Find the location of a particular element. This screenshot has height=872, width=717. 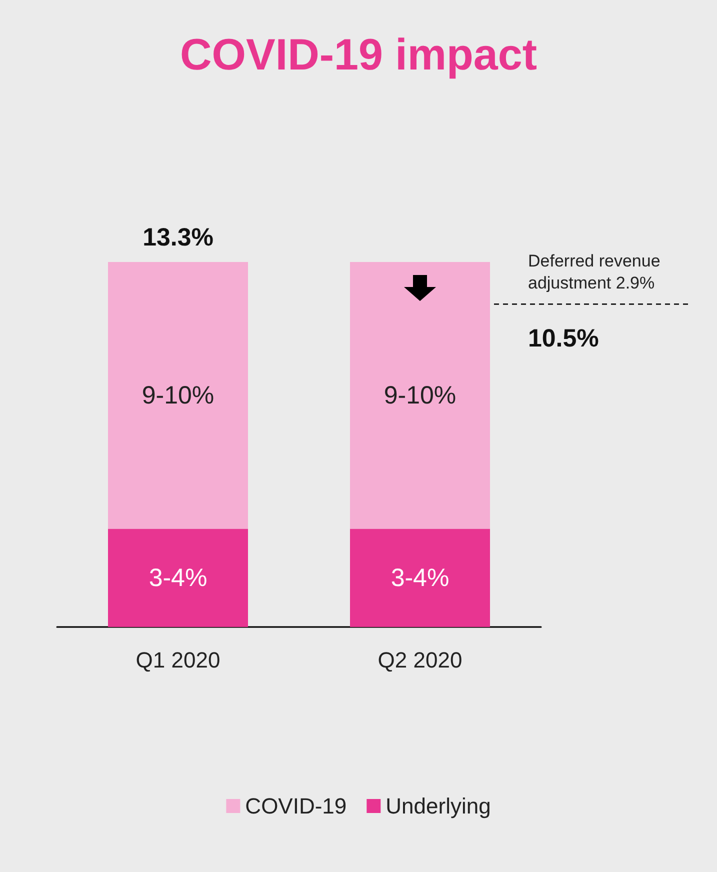

chart-title: COVID-19 impact is located at coordinates (359, 55).